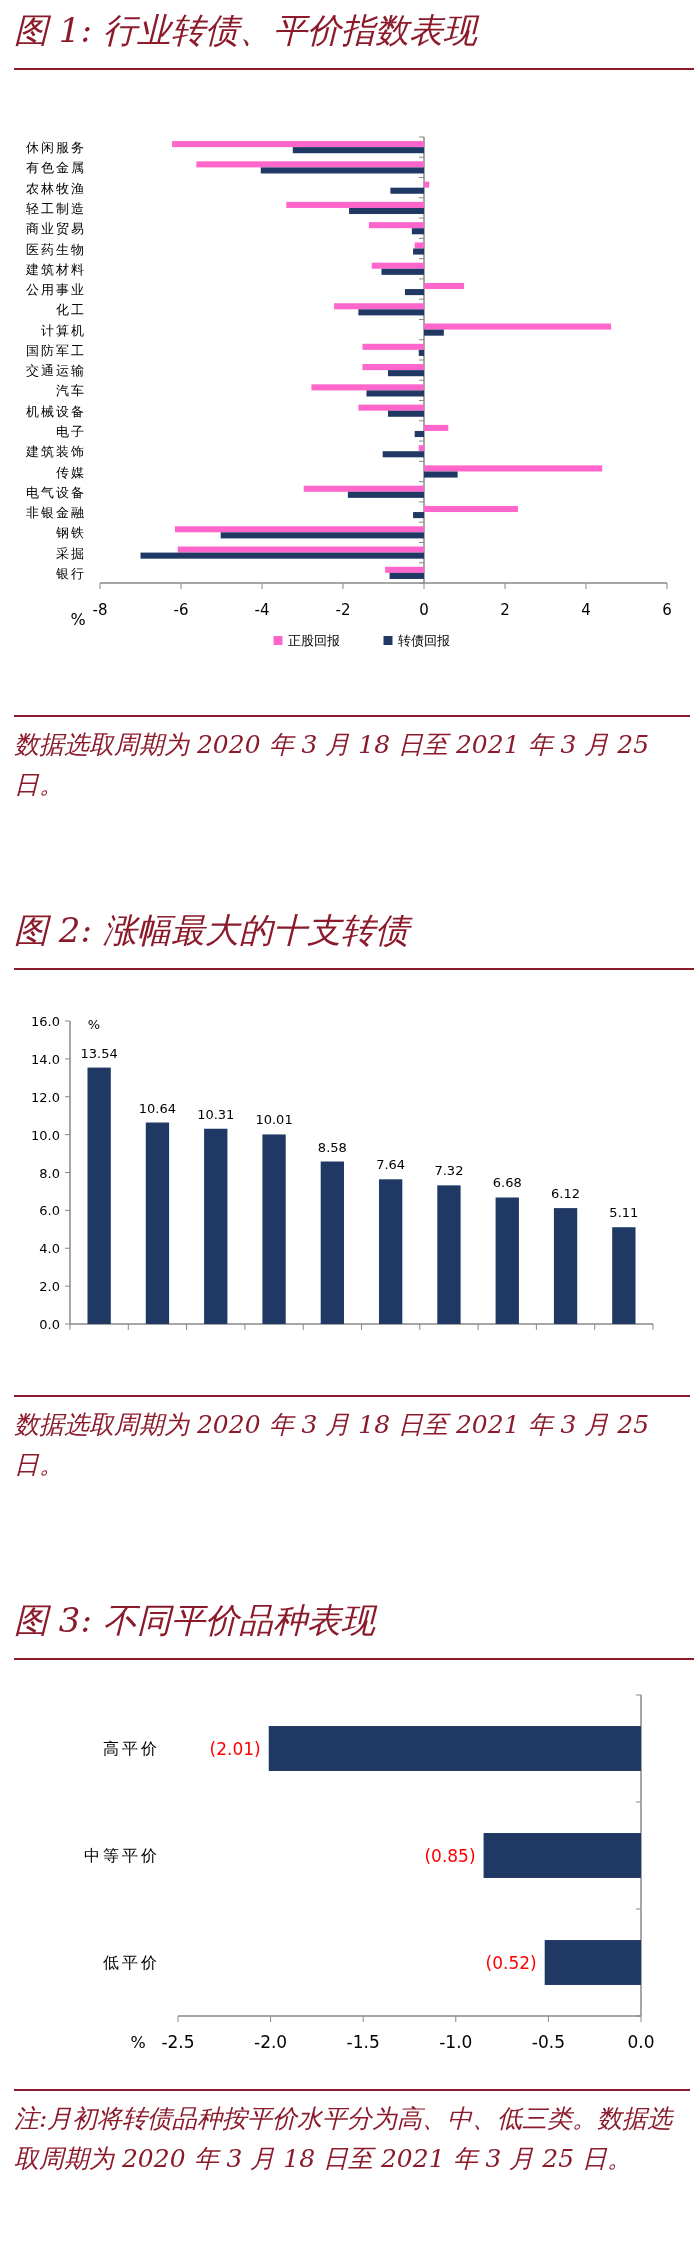  I want to click on x-axis-title: %, so click(138, 2042).